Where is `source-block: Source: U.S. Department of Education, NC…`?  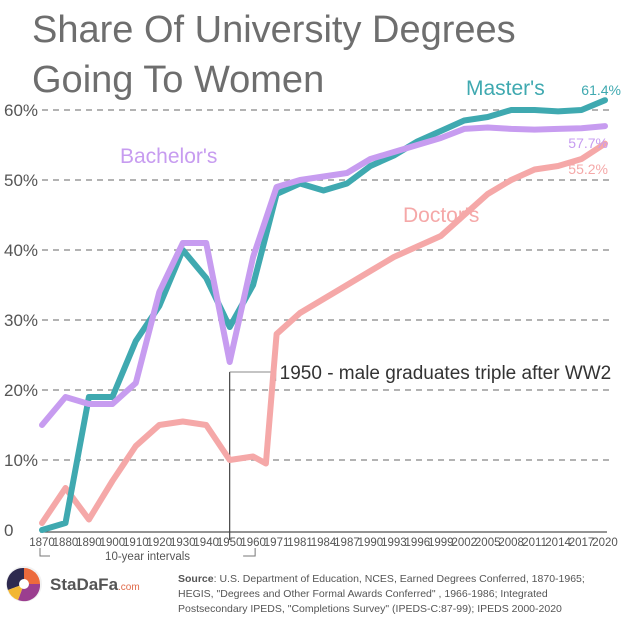
source-block: Source: U.S. Department of Education, NC… is located at coordinates (381, 594).